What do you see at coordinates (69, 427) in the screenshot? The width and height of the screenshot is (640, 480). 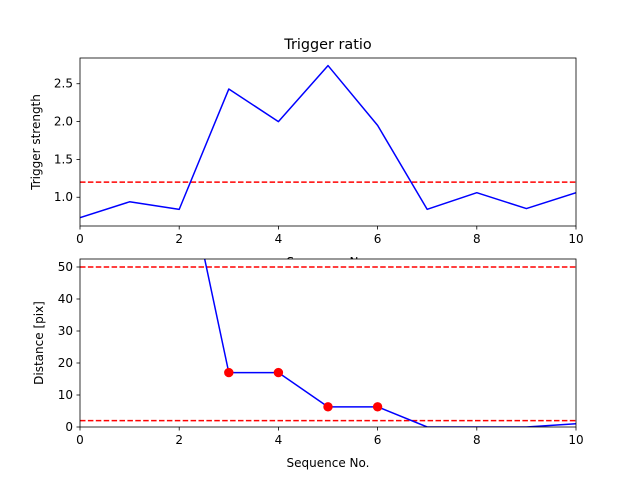 I see `y-tick-label: 0` at bounding box center [69, 427].